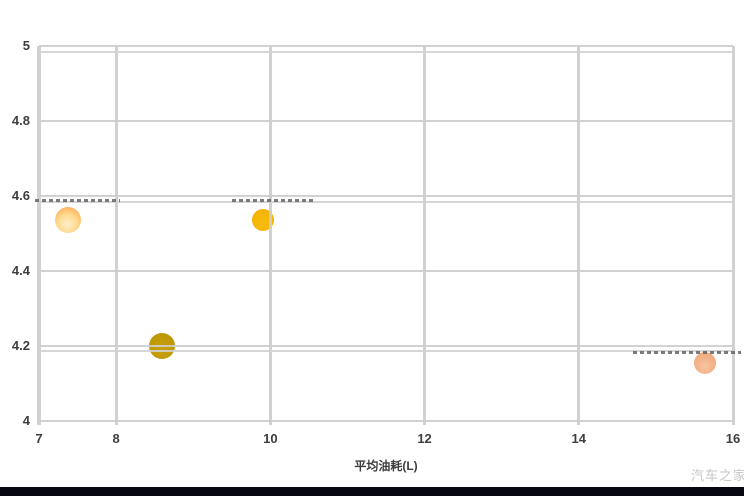 The height and width of the screenshot is (496, 744). What do you see at coordinates (270, 438) in the screenshot?
I see `x-tick-label: 10` at bounding box center [270, 438].